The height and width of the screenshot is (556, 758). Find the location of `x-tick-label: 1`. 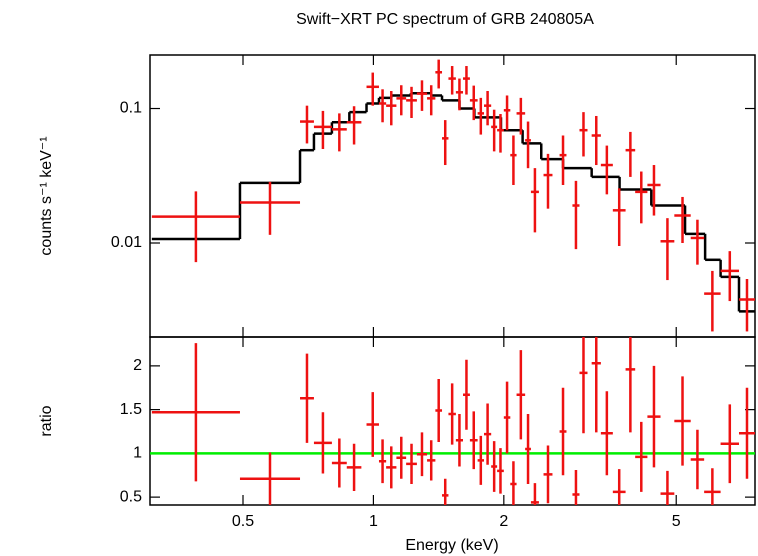

x-tick-label: 1 is located at coordinates (373, 521).